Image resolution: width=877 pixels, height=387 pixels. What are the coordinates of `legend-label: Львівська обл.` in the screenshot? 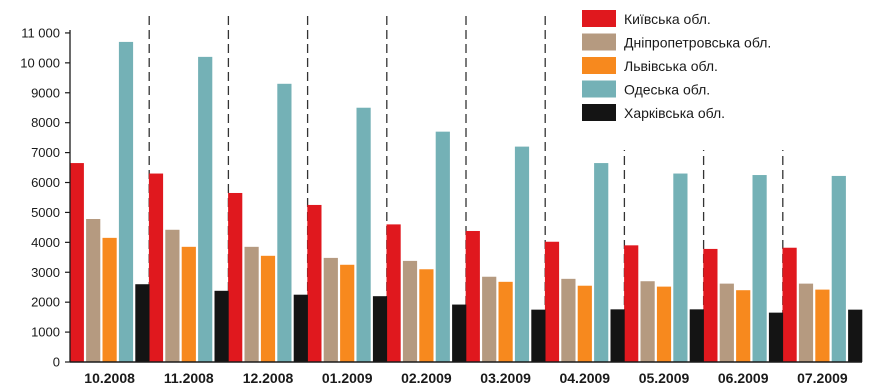 It's located at (671, 66).